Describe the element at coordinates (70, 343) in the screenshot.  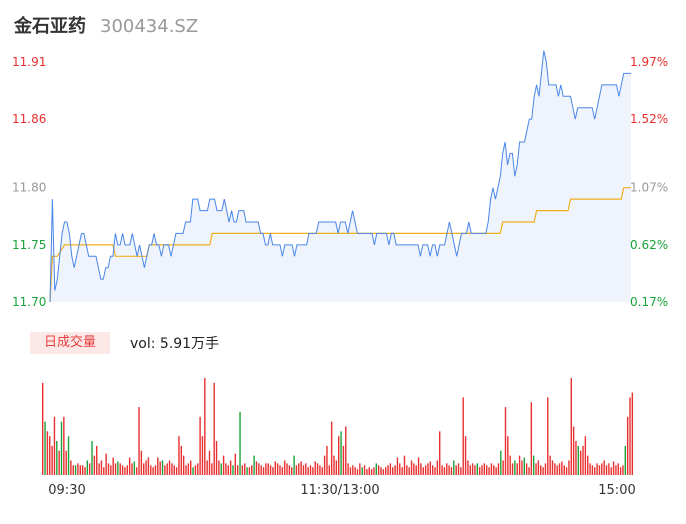
I see `volume-tab: 日成交量` at that location.